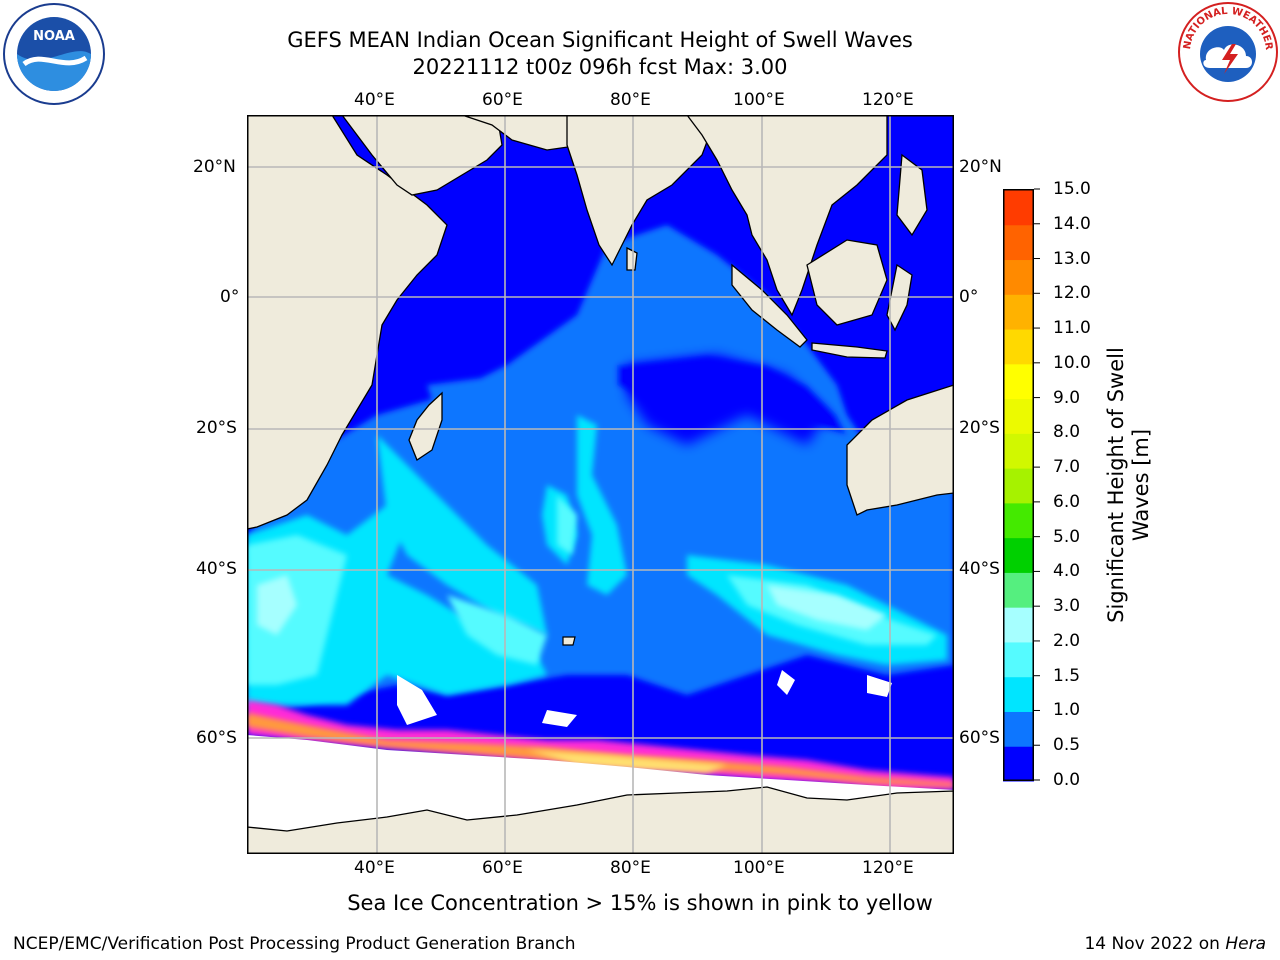 This screenshot has width=1280, height=960. What do you see at coordinates (1072, 362) in the screenshot?
I see `colorbar-tick-label: 10.0` at bounding box center [1072, 362].